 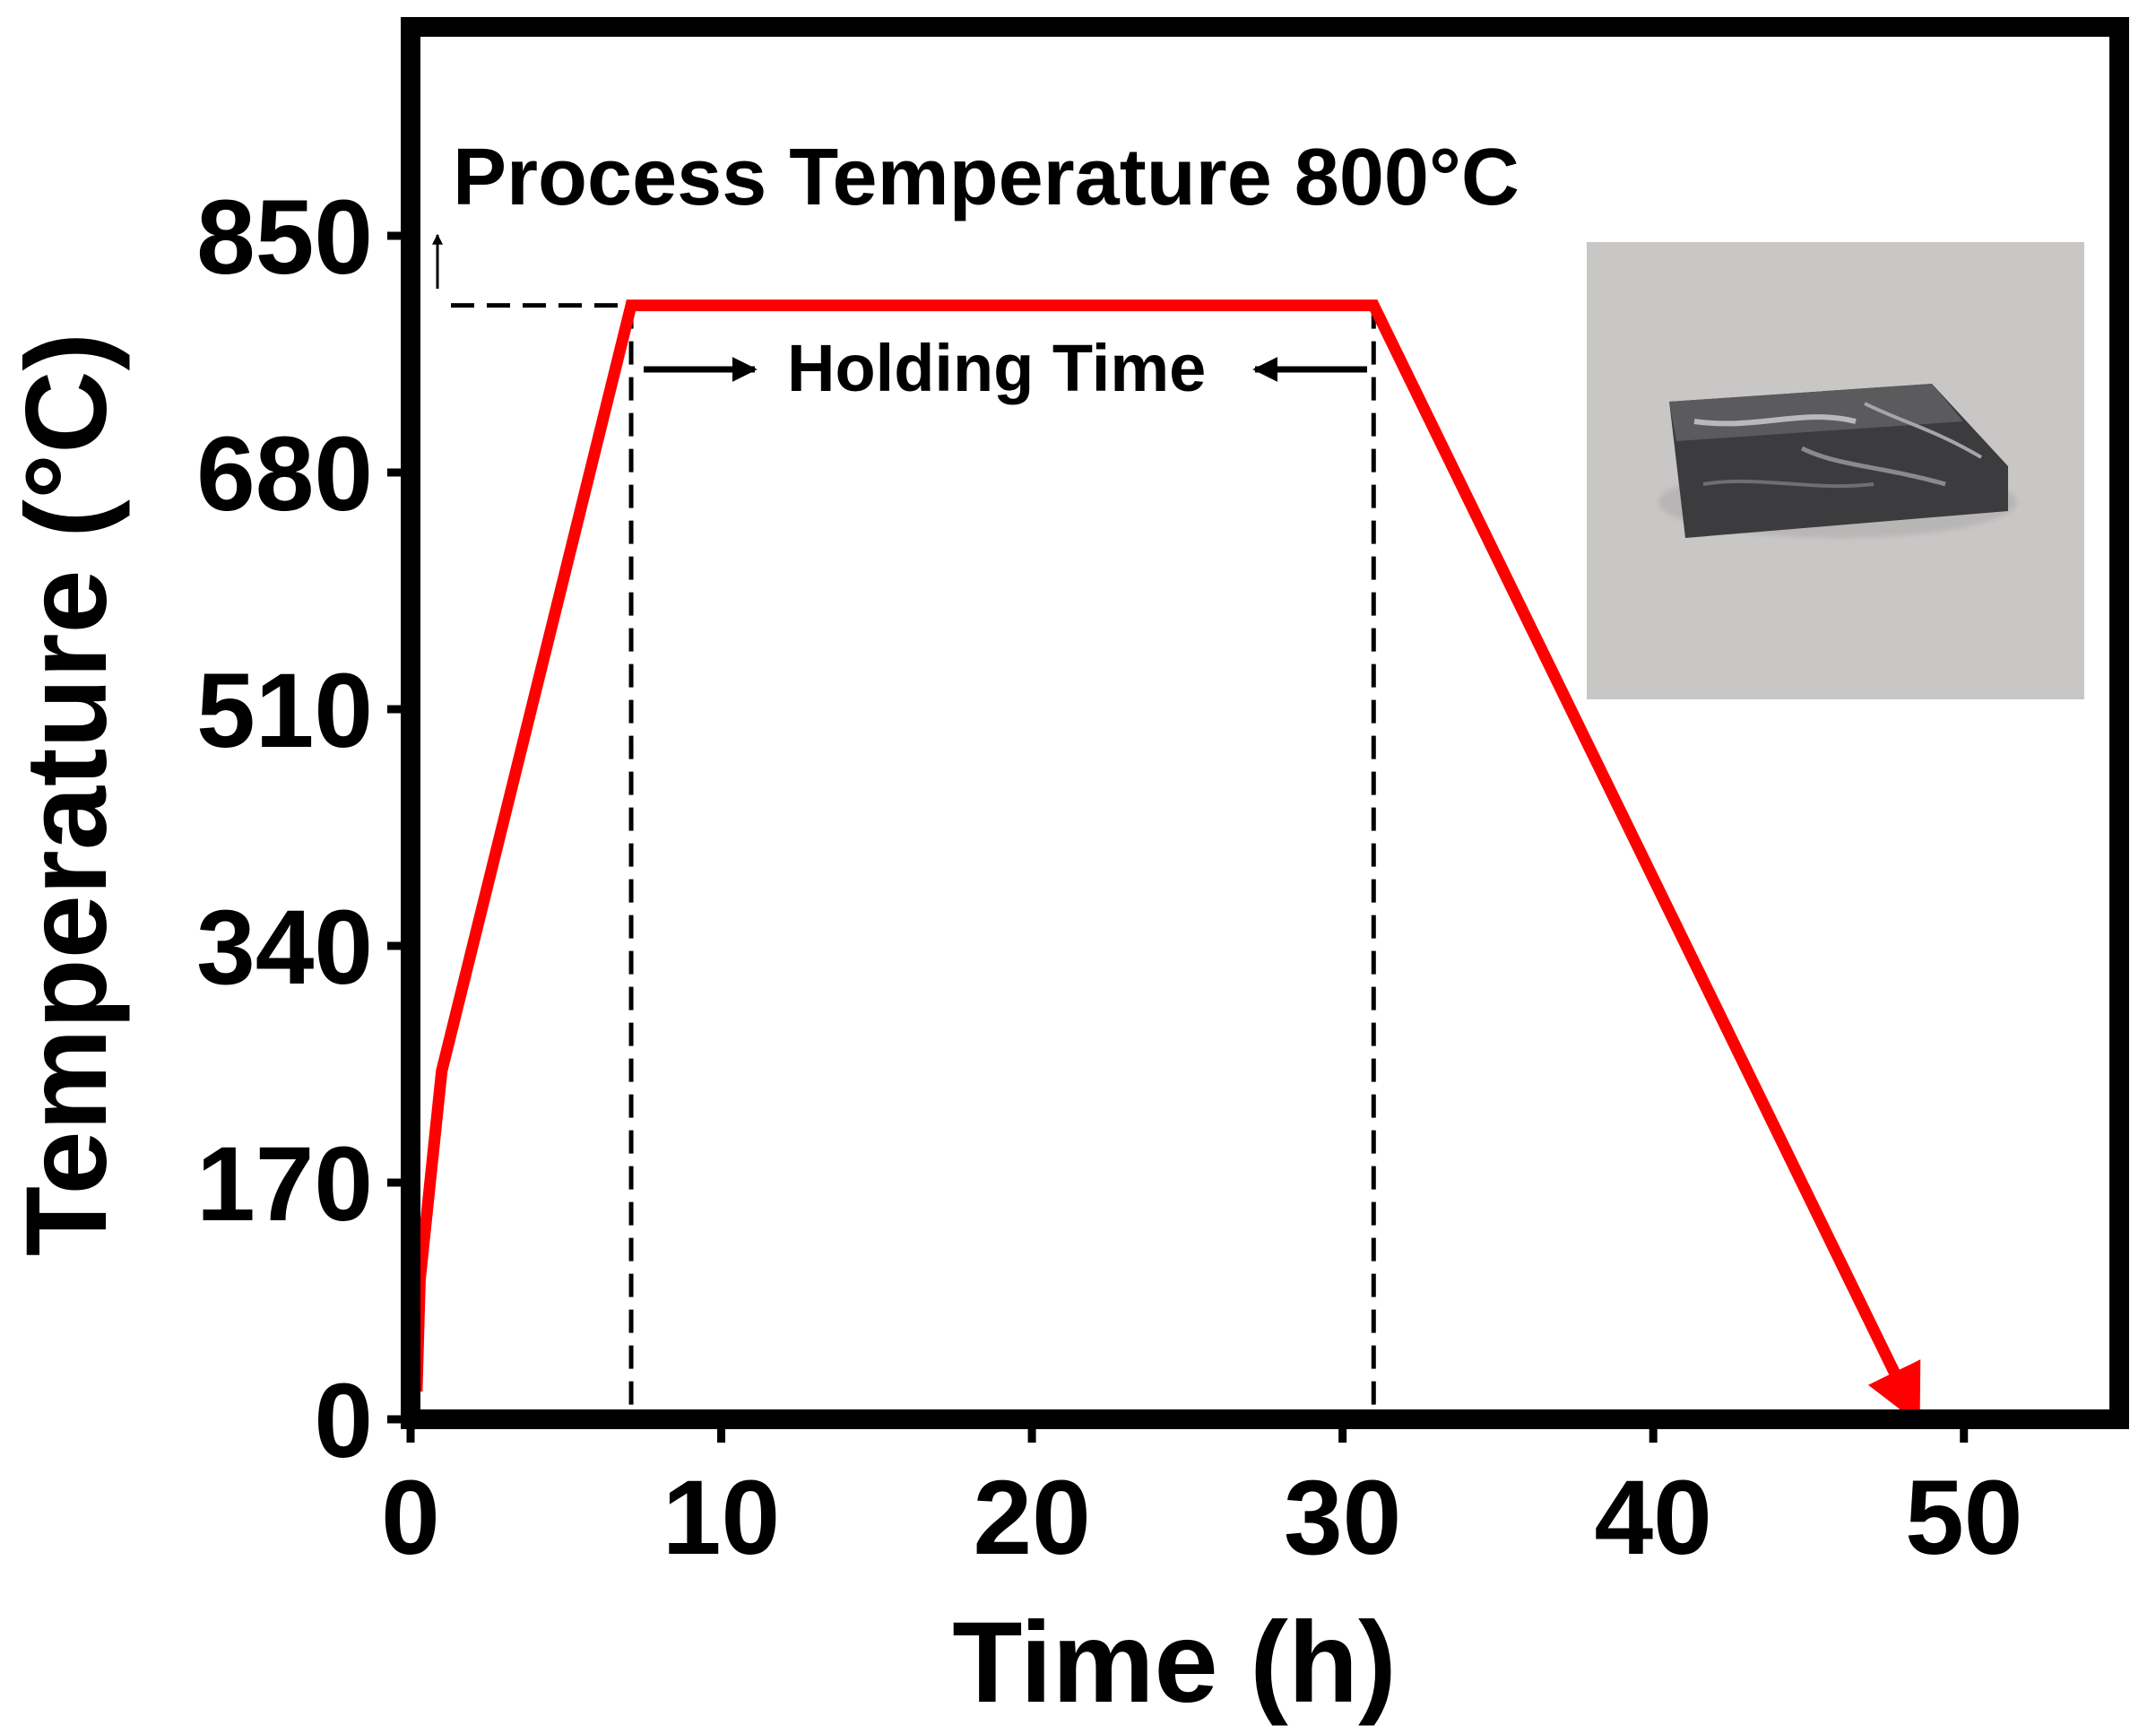 What do you see at coordinates (1343, 1518) in the screenshot?
I see `x-tick-label: 30` at bounding box center [1343, 1518].